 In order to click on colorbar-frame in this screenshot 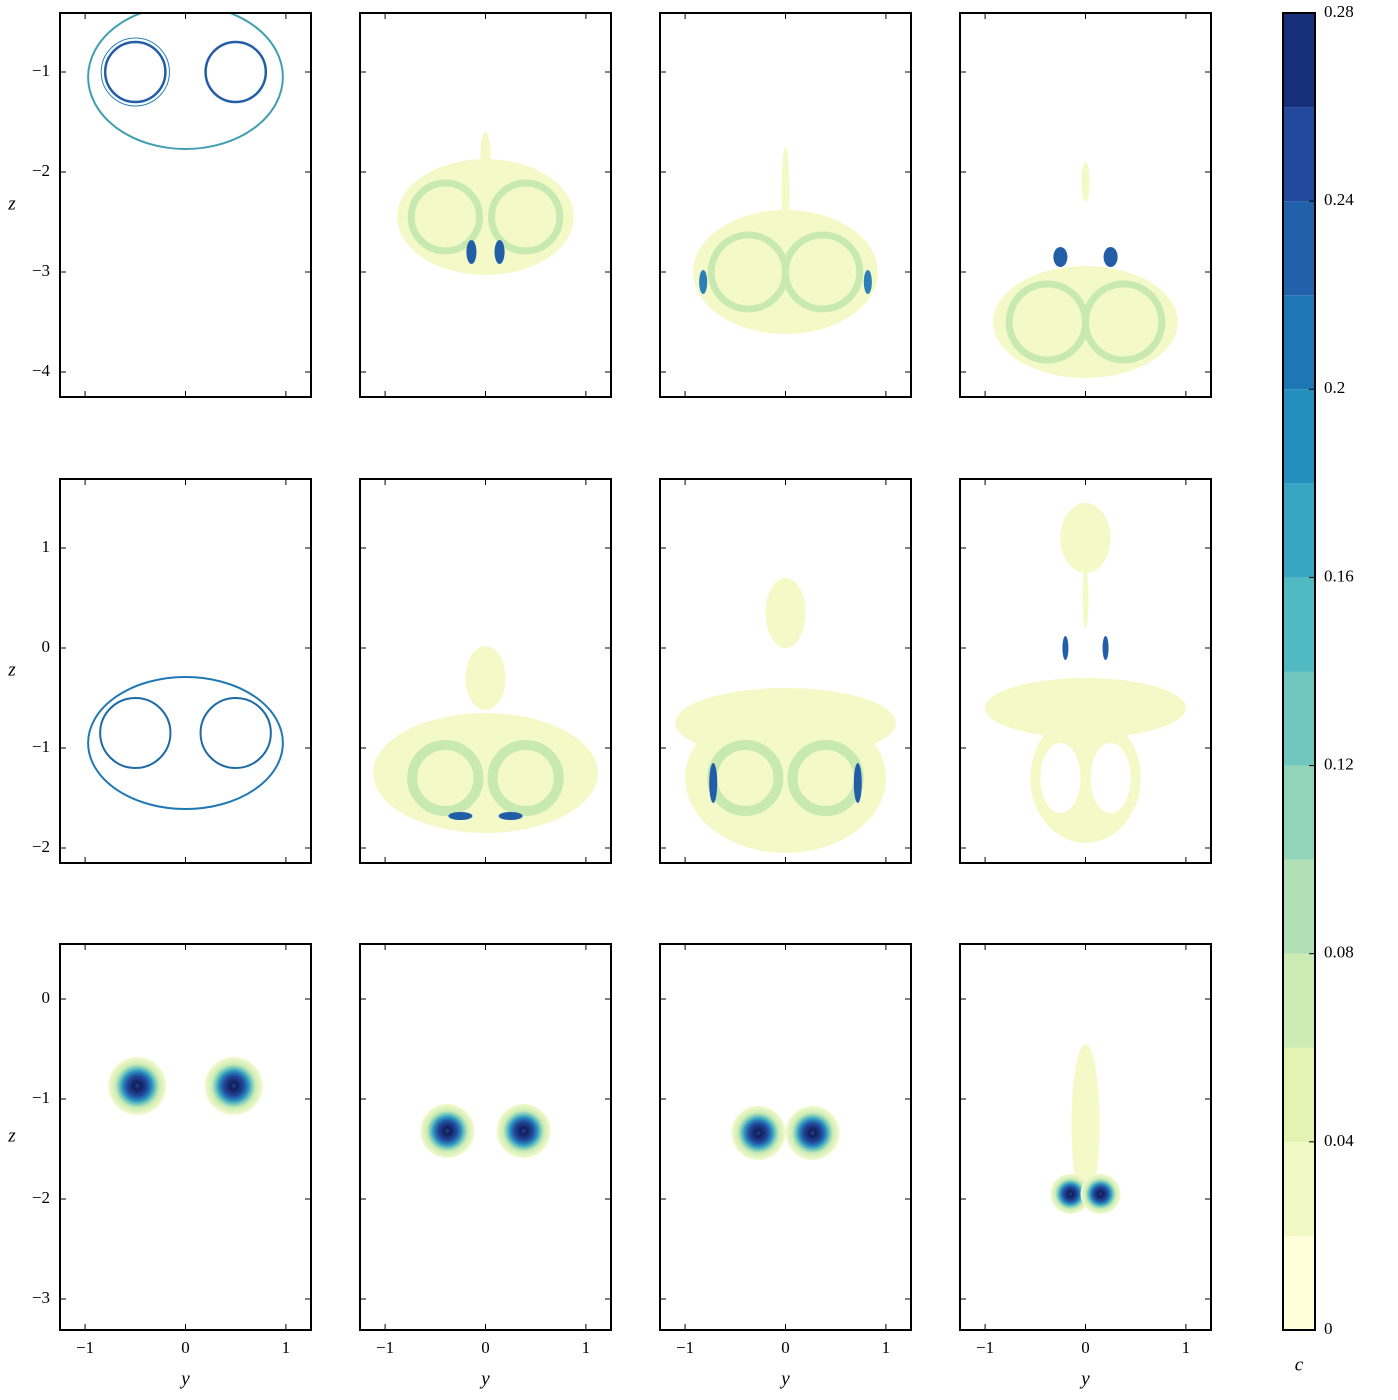, I will do `click(1299, 671)`.